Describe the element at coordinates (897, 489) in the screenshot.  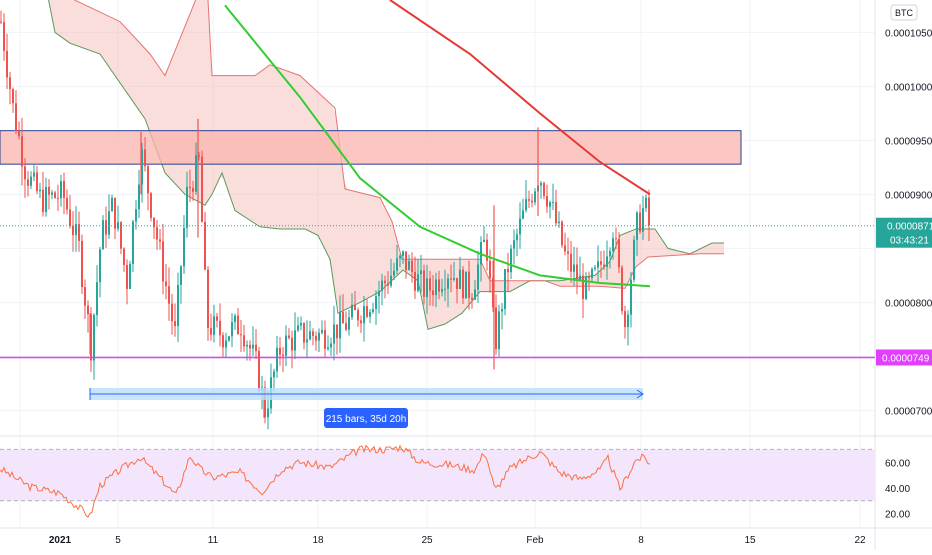
I see `rsi-axis: 60.00 40.00 20.00` at that location.